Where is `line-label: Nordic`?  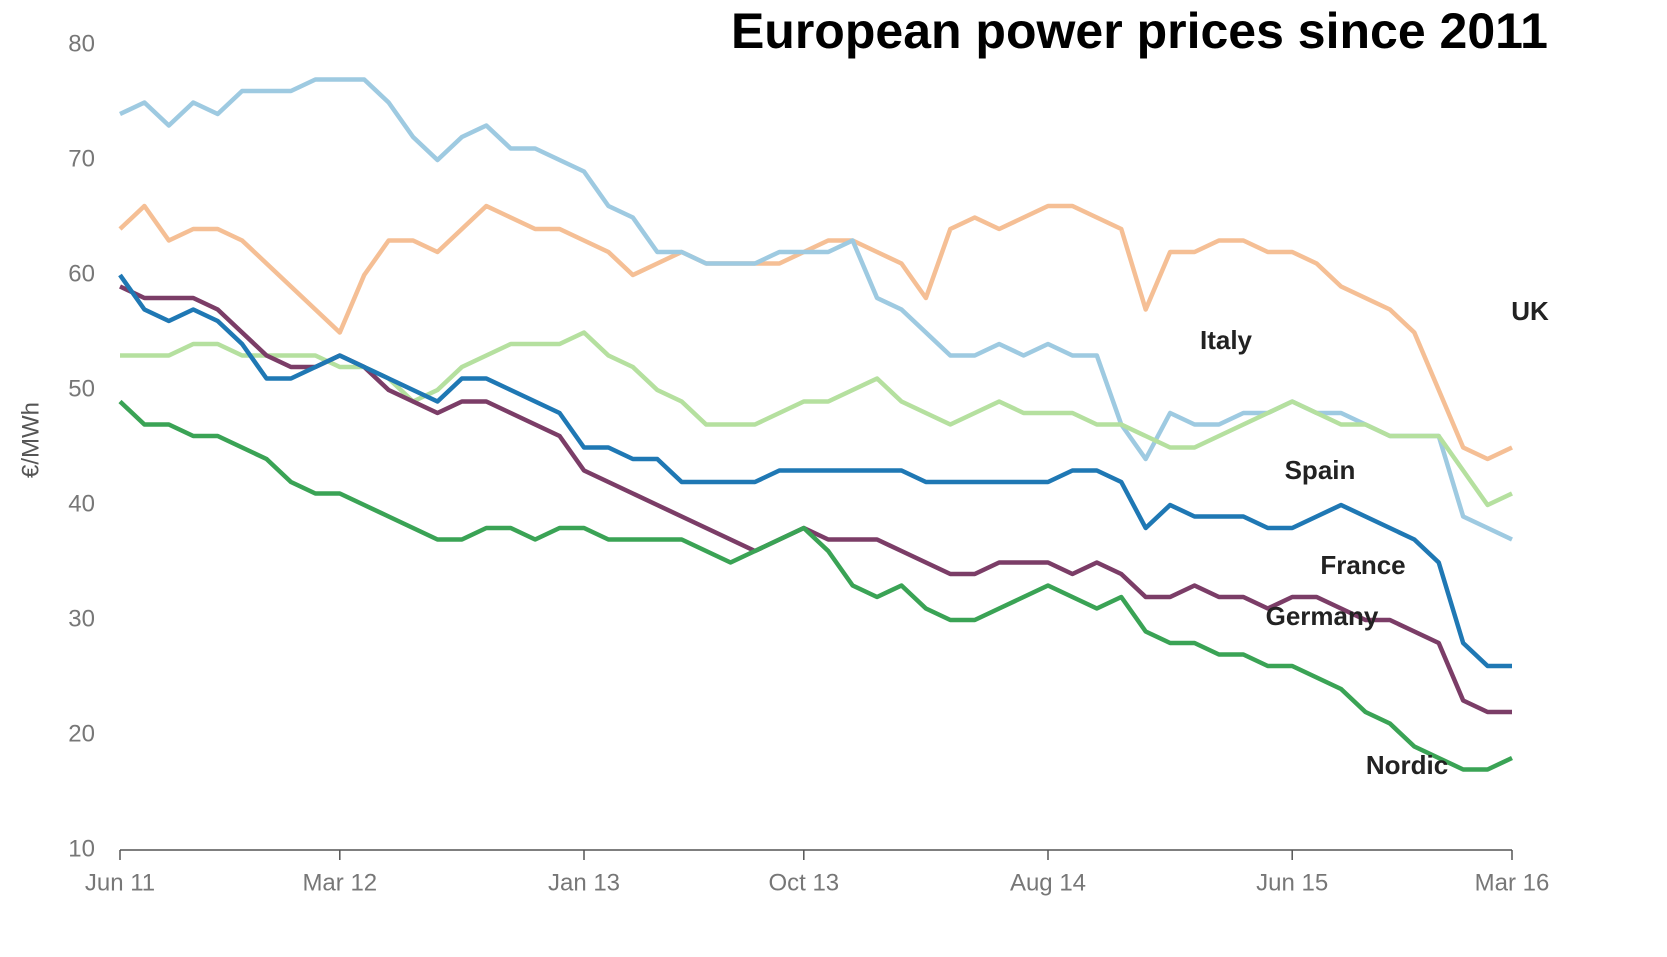 line-label: Nordic is located at coordinates (1407, 765).